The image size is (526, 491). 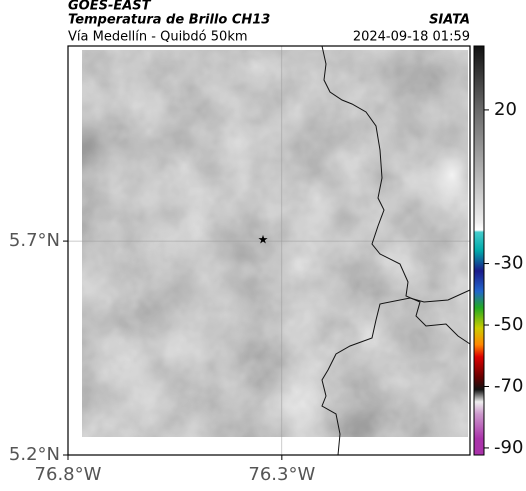 What do you see at coordinates (508, 263) in the screenshot?
I see `colorbar-label: -30` at bounding box center [508, 263].